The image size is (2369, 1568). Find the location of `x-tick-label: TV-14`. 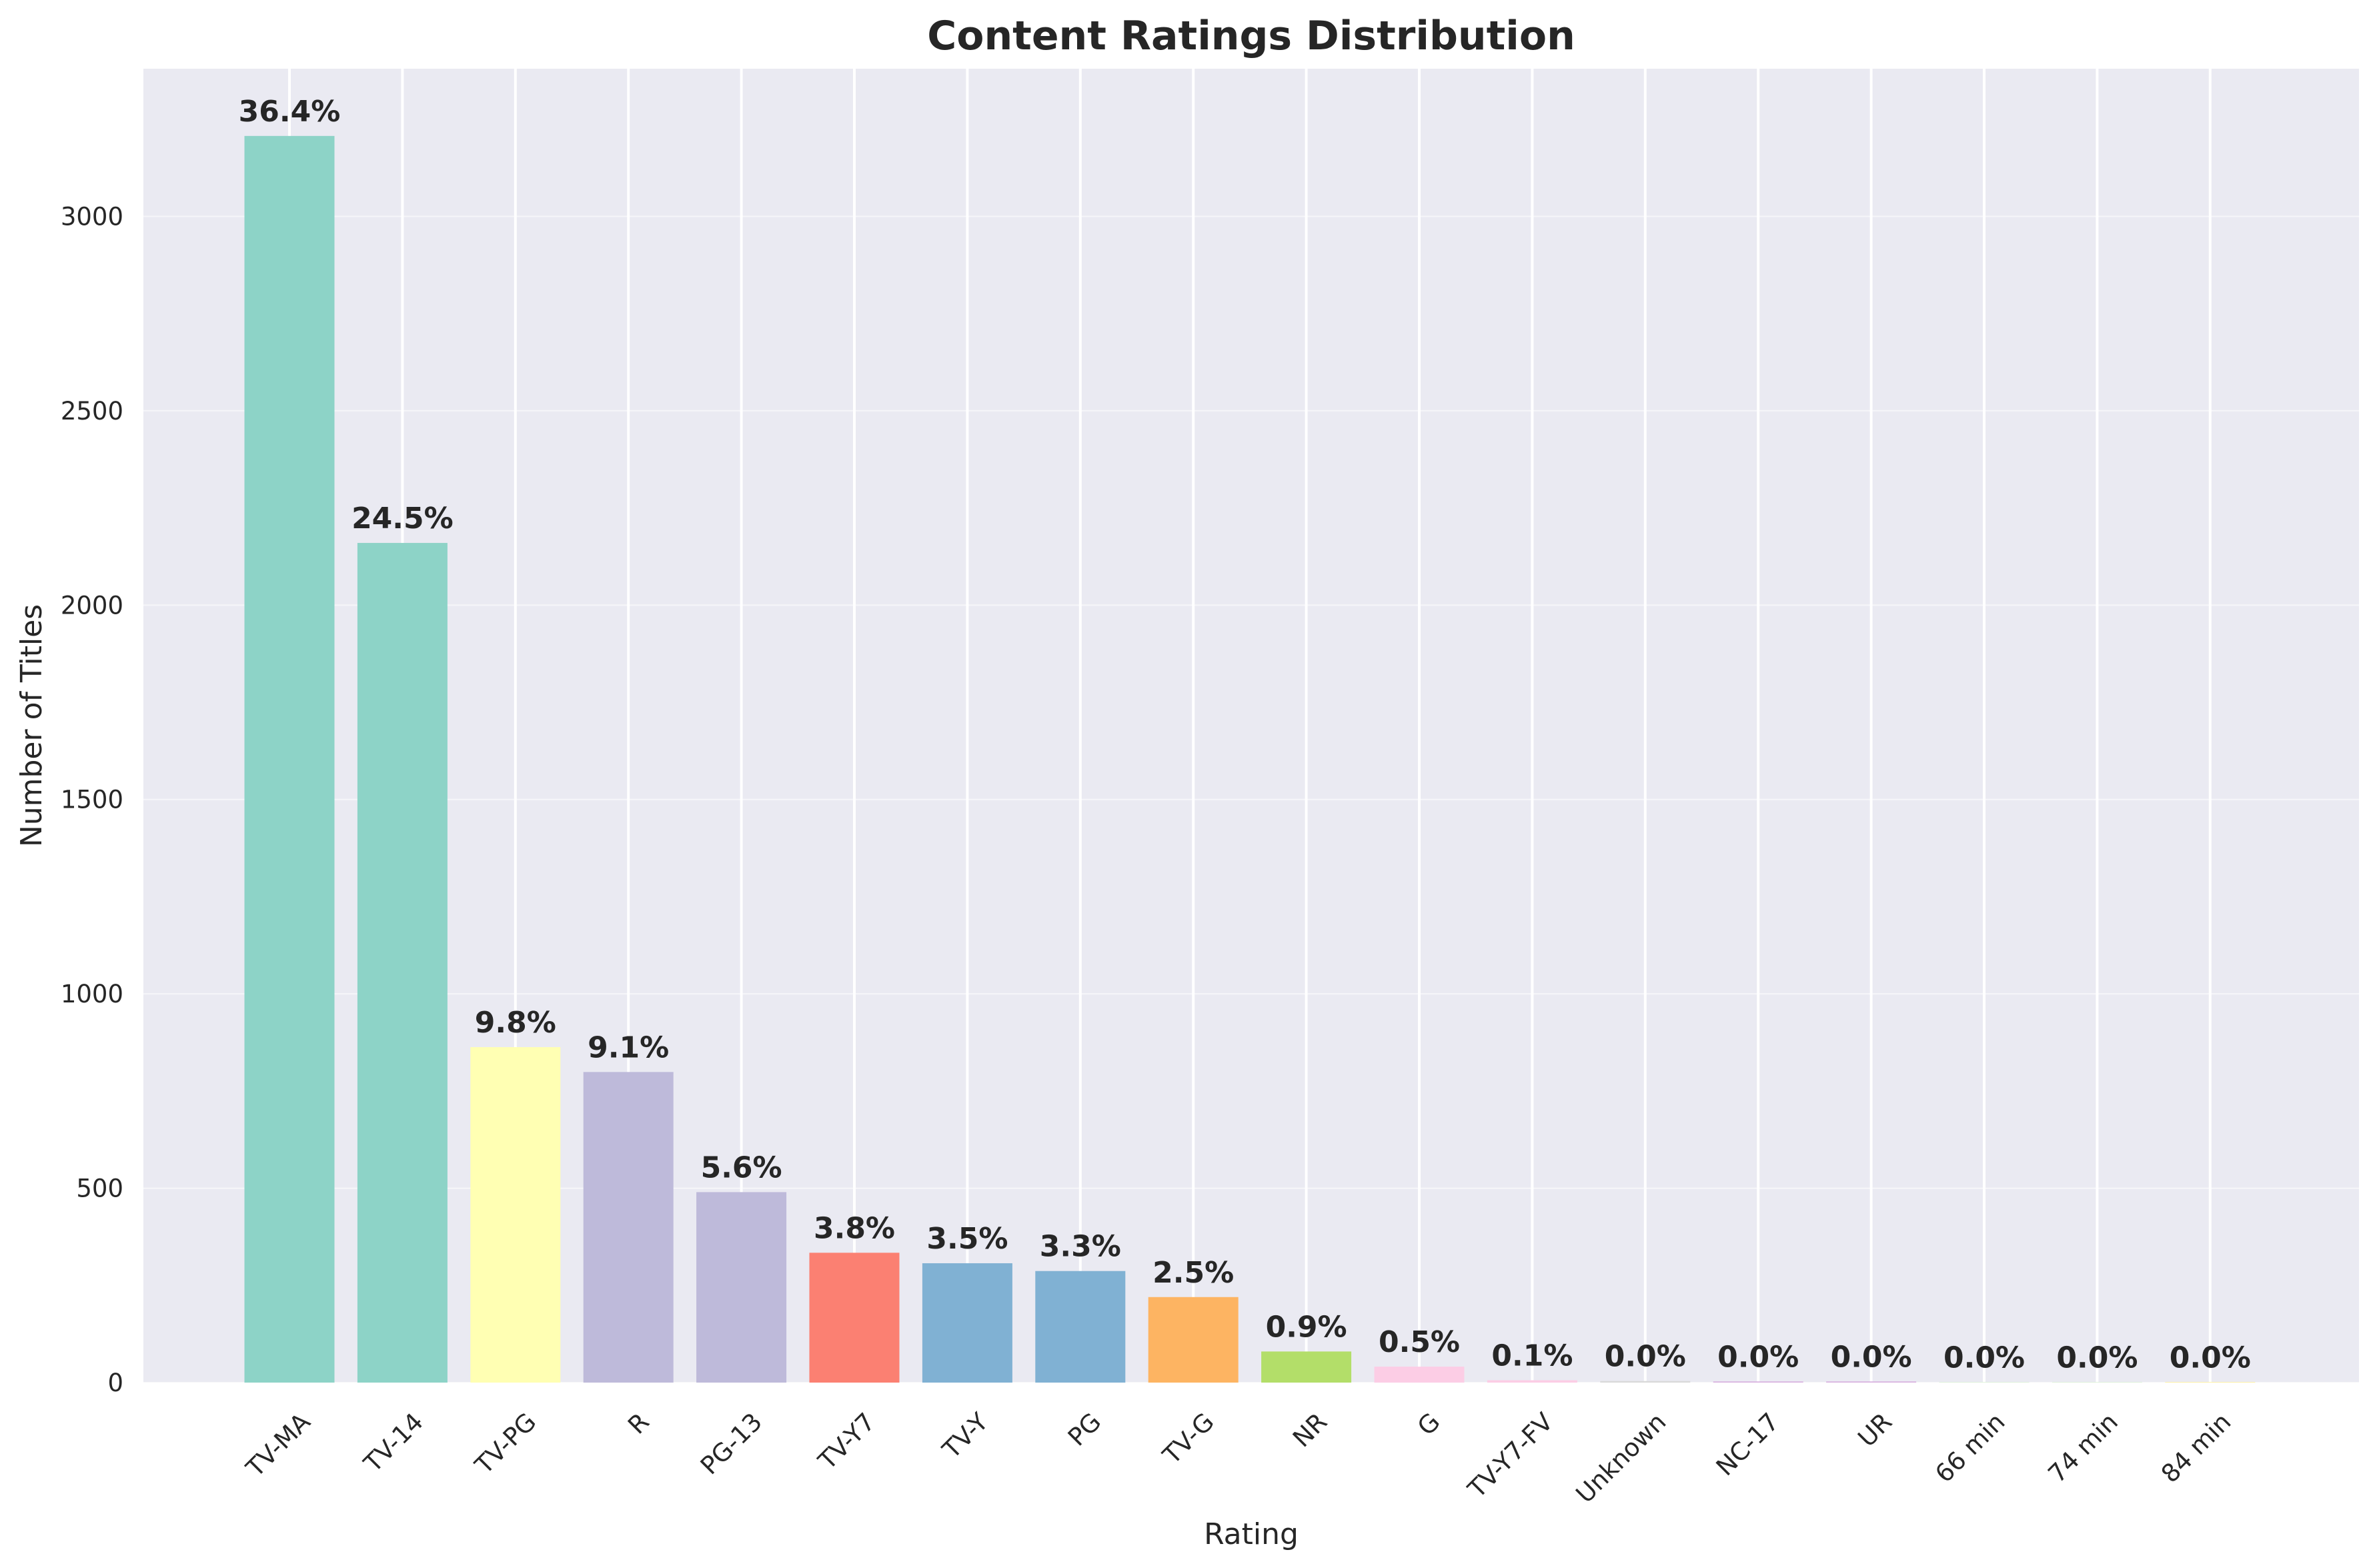

x-tick-label: TV-14 is located at coordinates (393, 1442).